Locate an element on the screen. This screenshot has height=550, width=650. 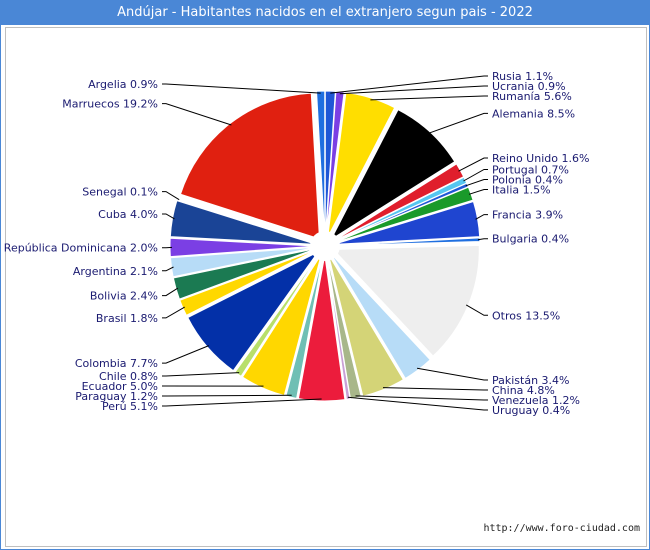
leader-line-italia is located at coordinates (478, 192).